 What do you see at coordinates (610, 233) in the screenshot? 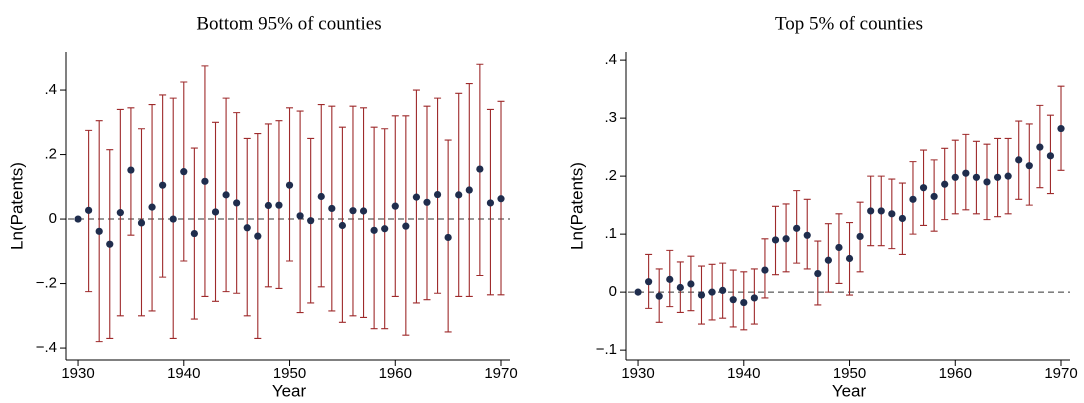
I see `y-tick-label: .1` at bounding box center [610, 233].